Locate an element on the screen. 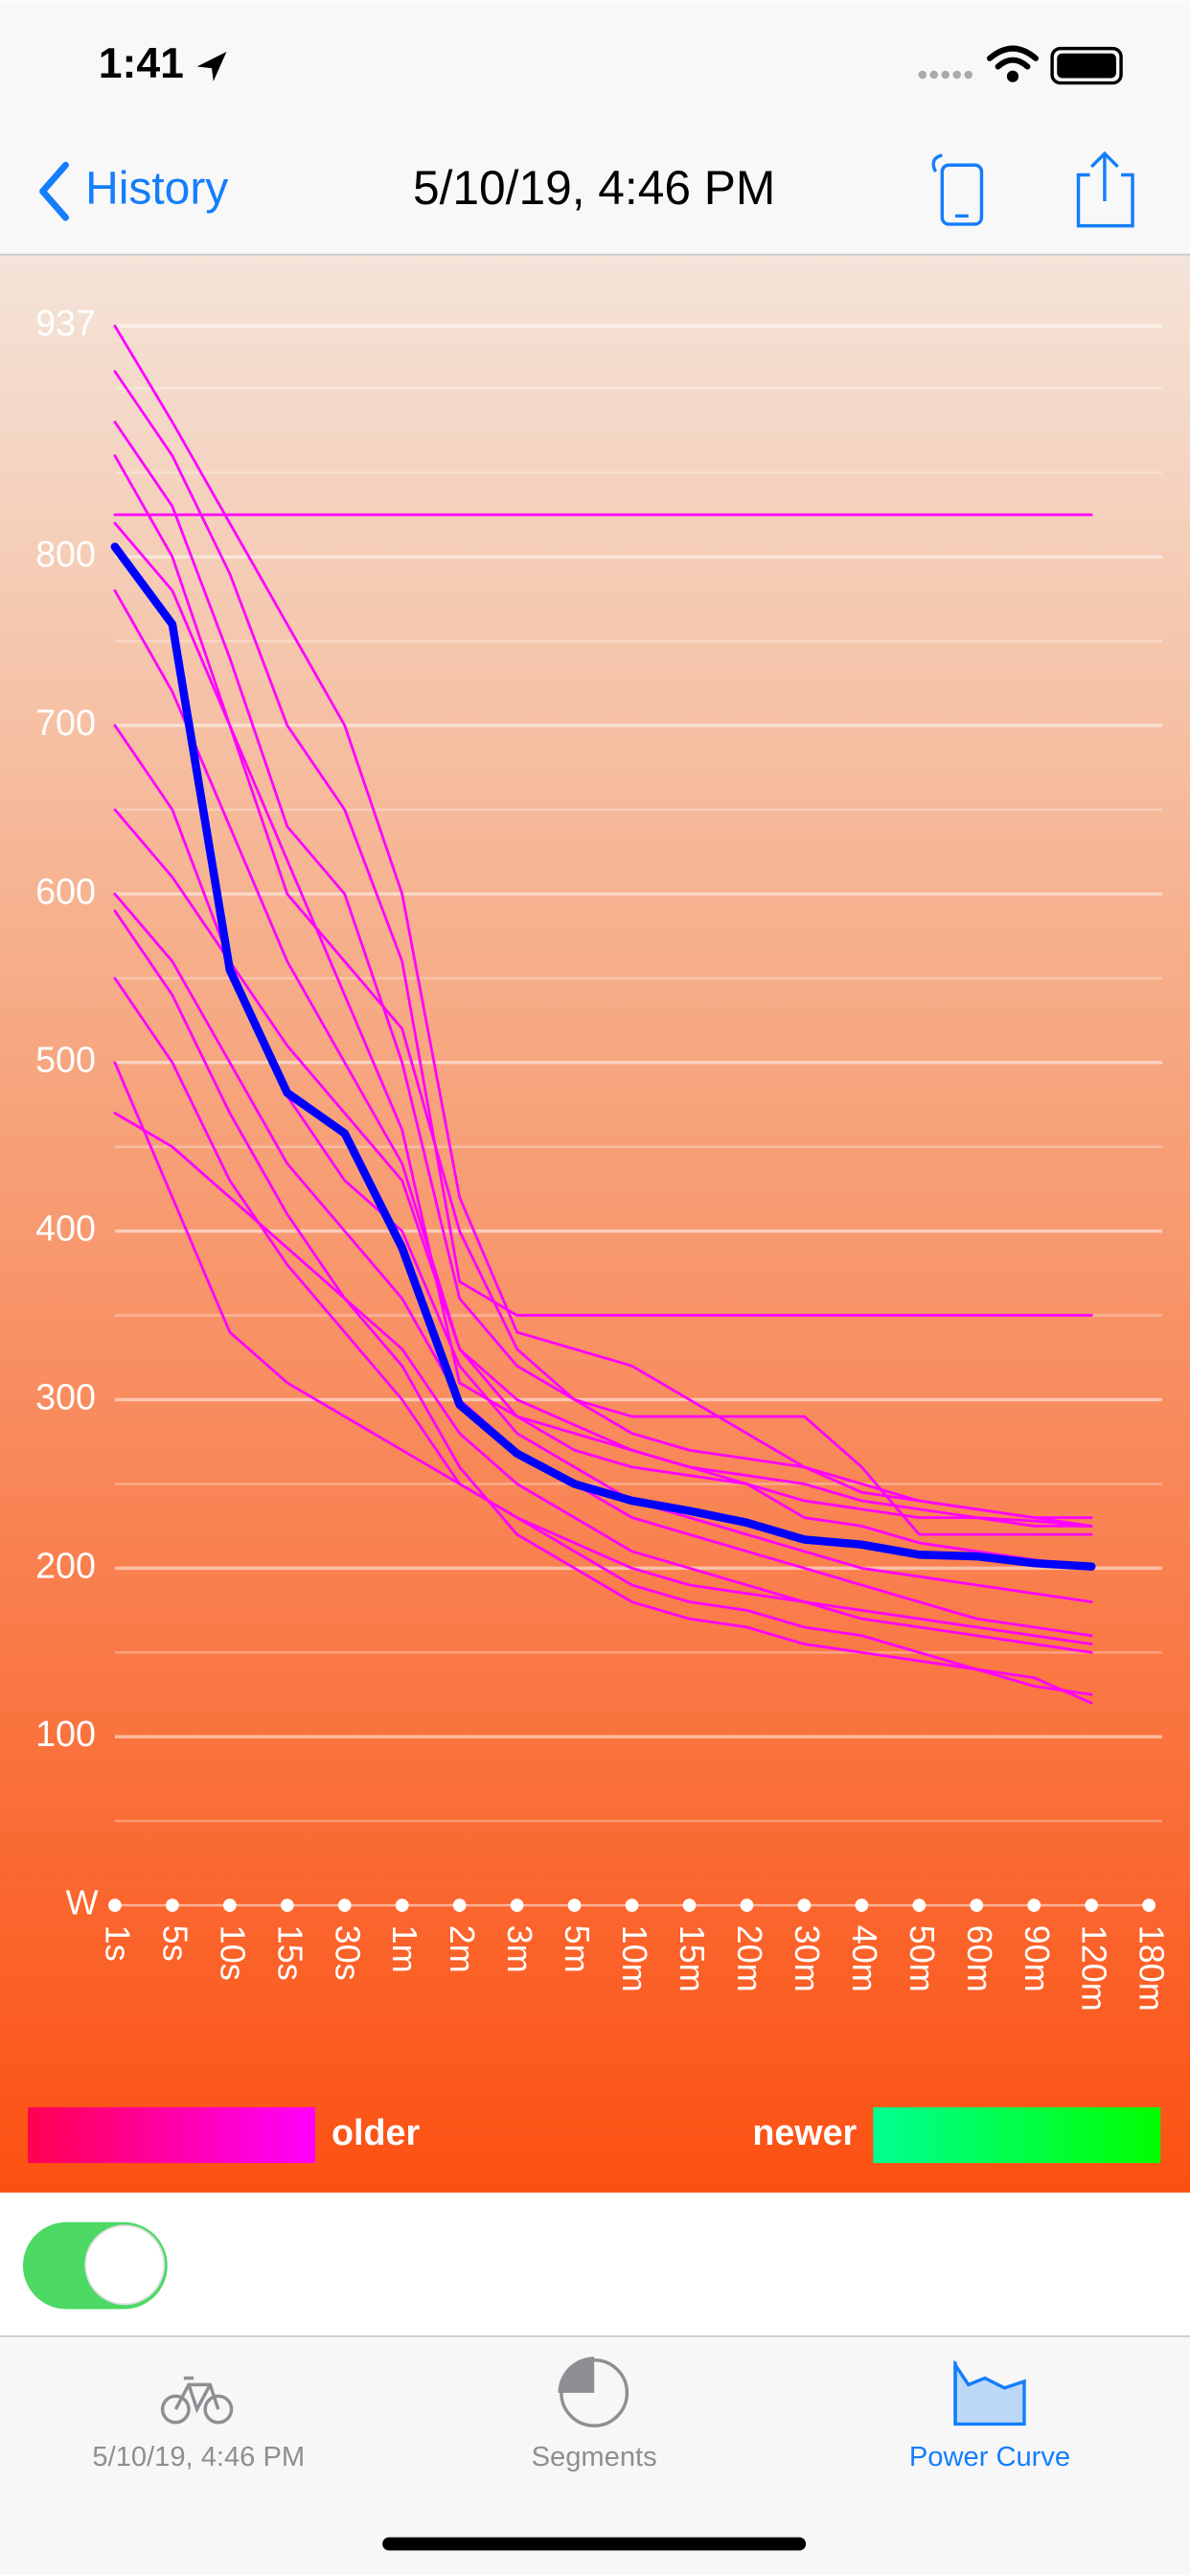 Image resolution: width=1190 pixels, height=2576 pixels. status-time: 1:41 is located at coordinates (141, 63).